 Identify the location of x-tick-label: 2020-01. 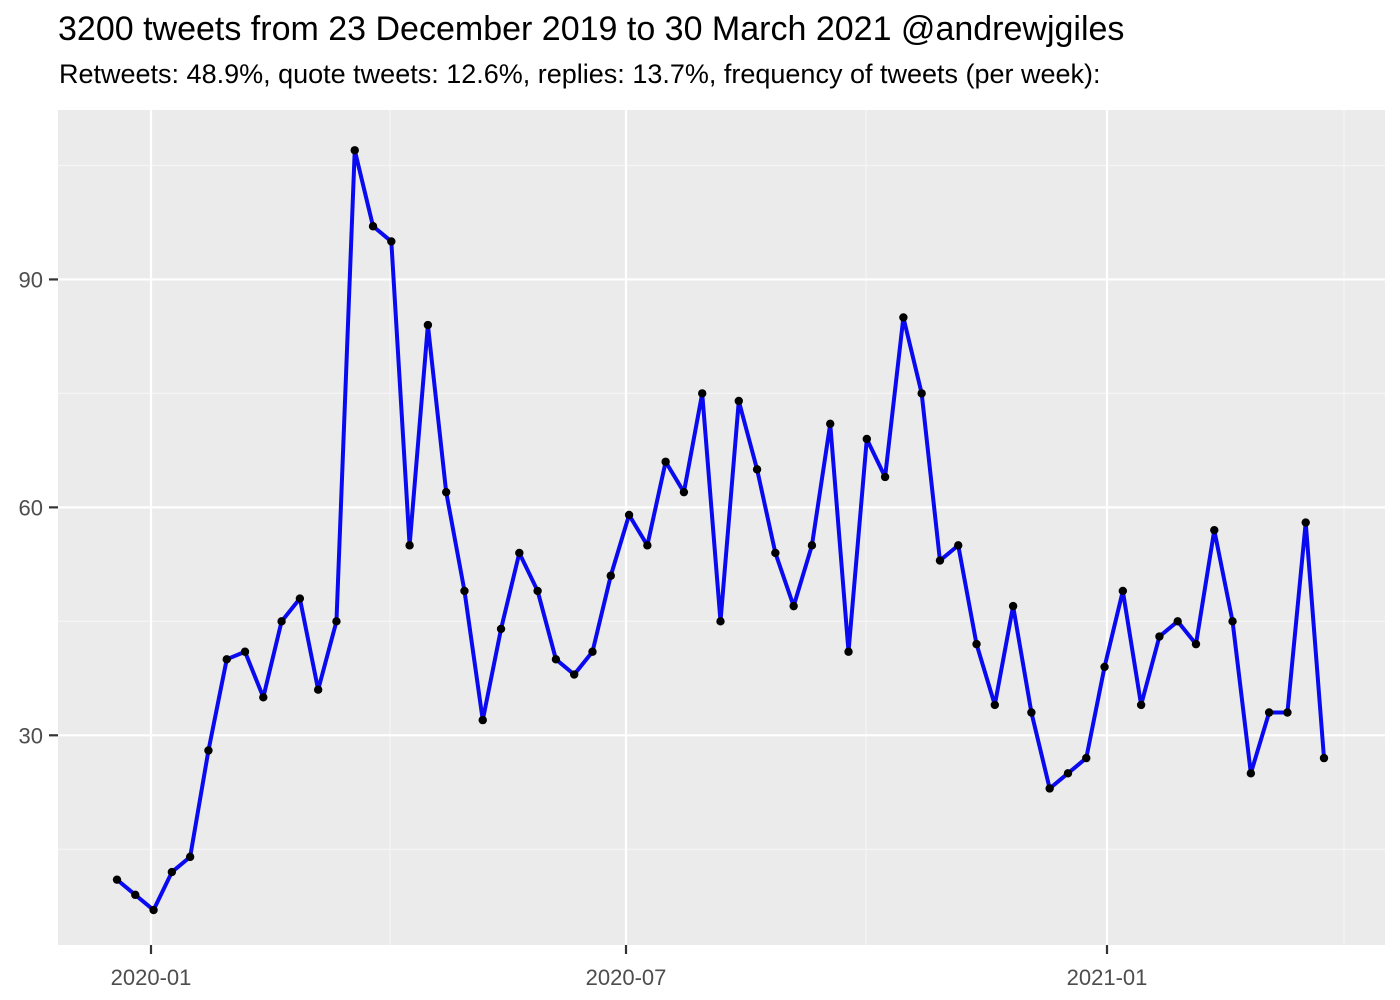
(151, 977).